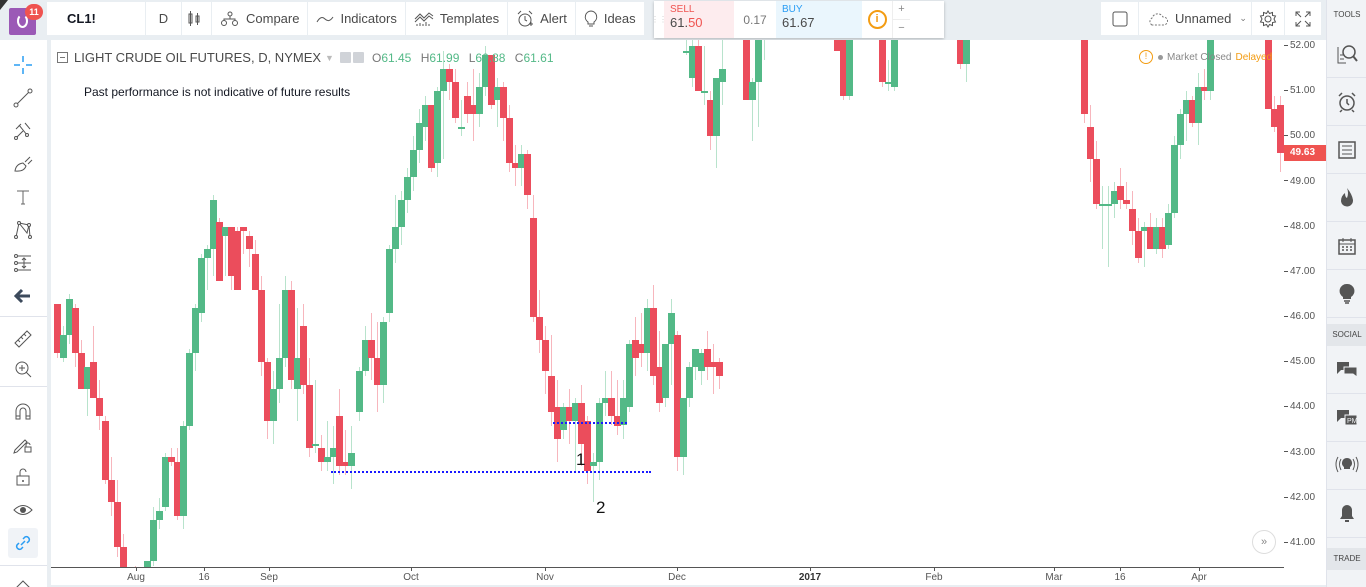 This screenshot has width=1366, height=587. What do you see at coordinates (1346, 559) in the screenshot?
I see `trade-section-label: TRADE` at bounding box center [1346, 559].